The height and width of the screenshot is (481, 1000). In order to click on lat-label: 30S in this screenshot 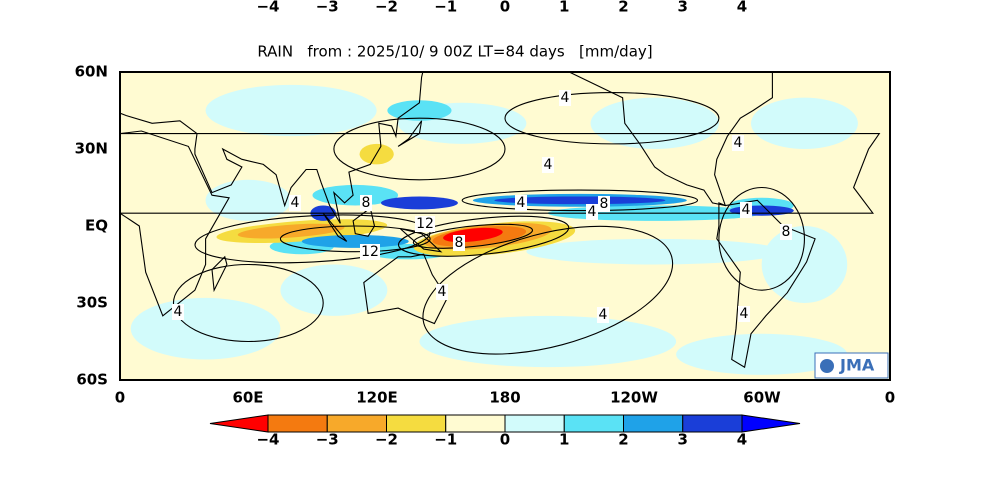, I will do `click(92, 303)`.